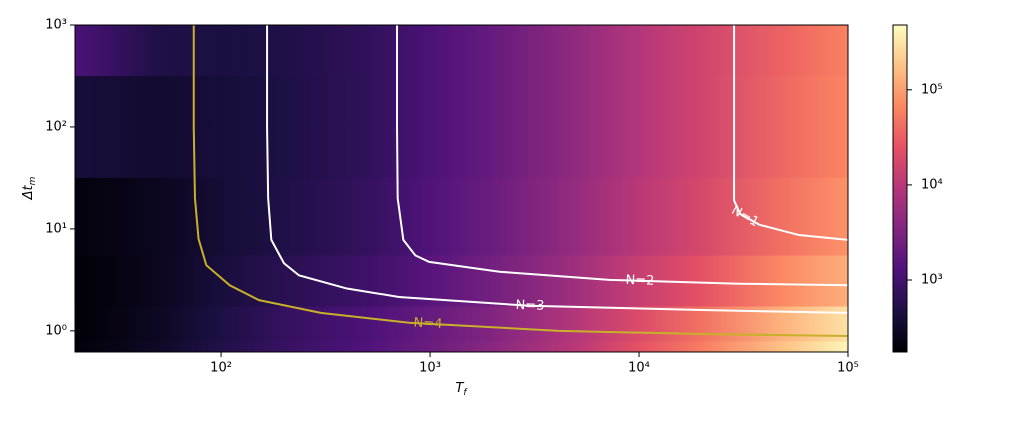 The width and height of the screenshot is (1017, 425). I want to click on x-axis-label: Tf, so click(461, 389).